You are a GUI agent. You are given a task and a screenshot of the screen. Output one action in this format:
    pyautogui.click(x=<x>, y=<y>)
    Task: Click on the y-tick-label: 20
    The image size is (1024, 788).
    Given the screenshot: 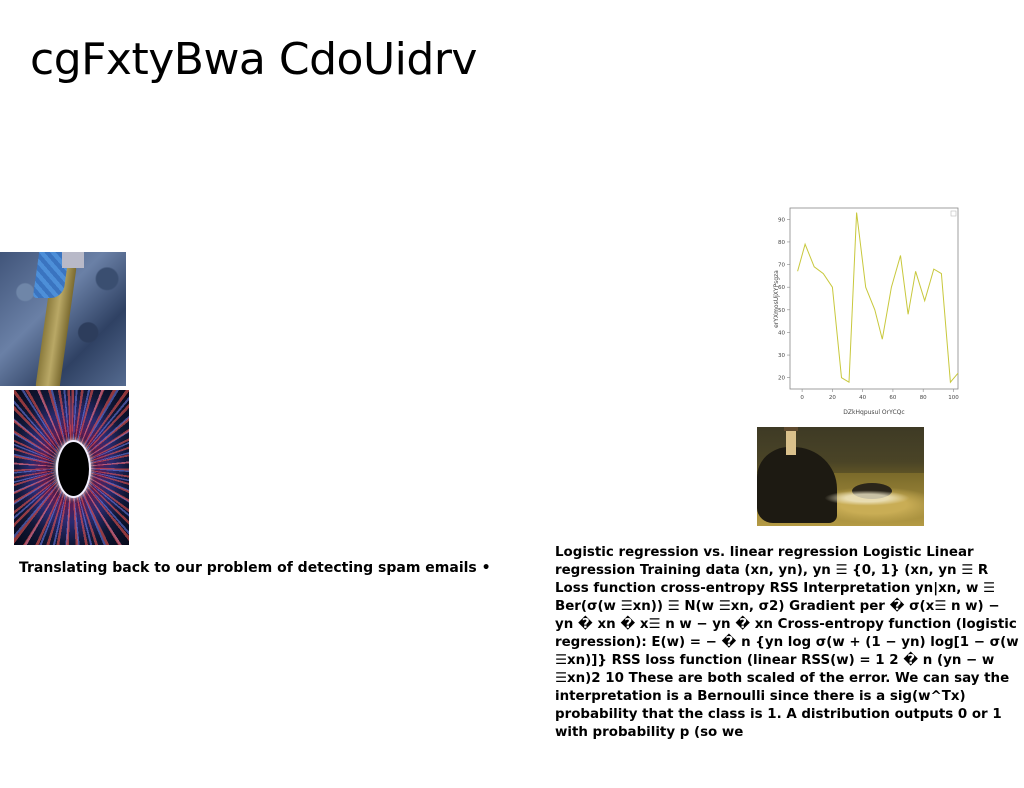 What is the action you would take?
    pyautogui.click(x=781, y=379)
    